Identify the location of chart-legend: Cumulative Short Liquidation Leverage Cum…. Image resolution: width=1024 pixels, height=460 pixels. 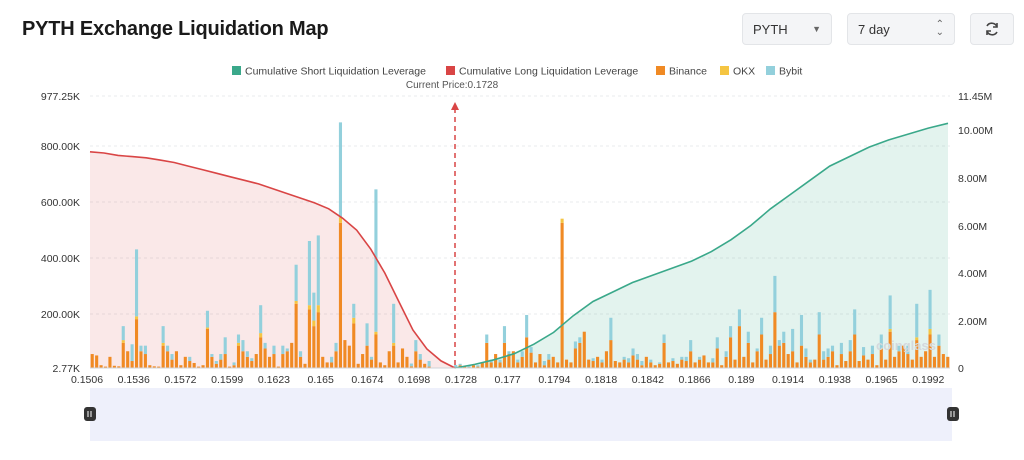
(517, 72).